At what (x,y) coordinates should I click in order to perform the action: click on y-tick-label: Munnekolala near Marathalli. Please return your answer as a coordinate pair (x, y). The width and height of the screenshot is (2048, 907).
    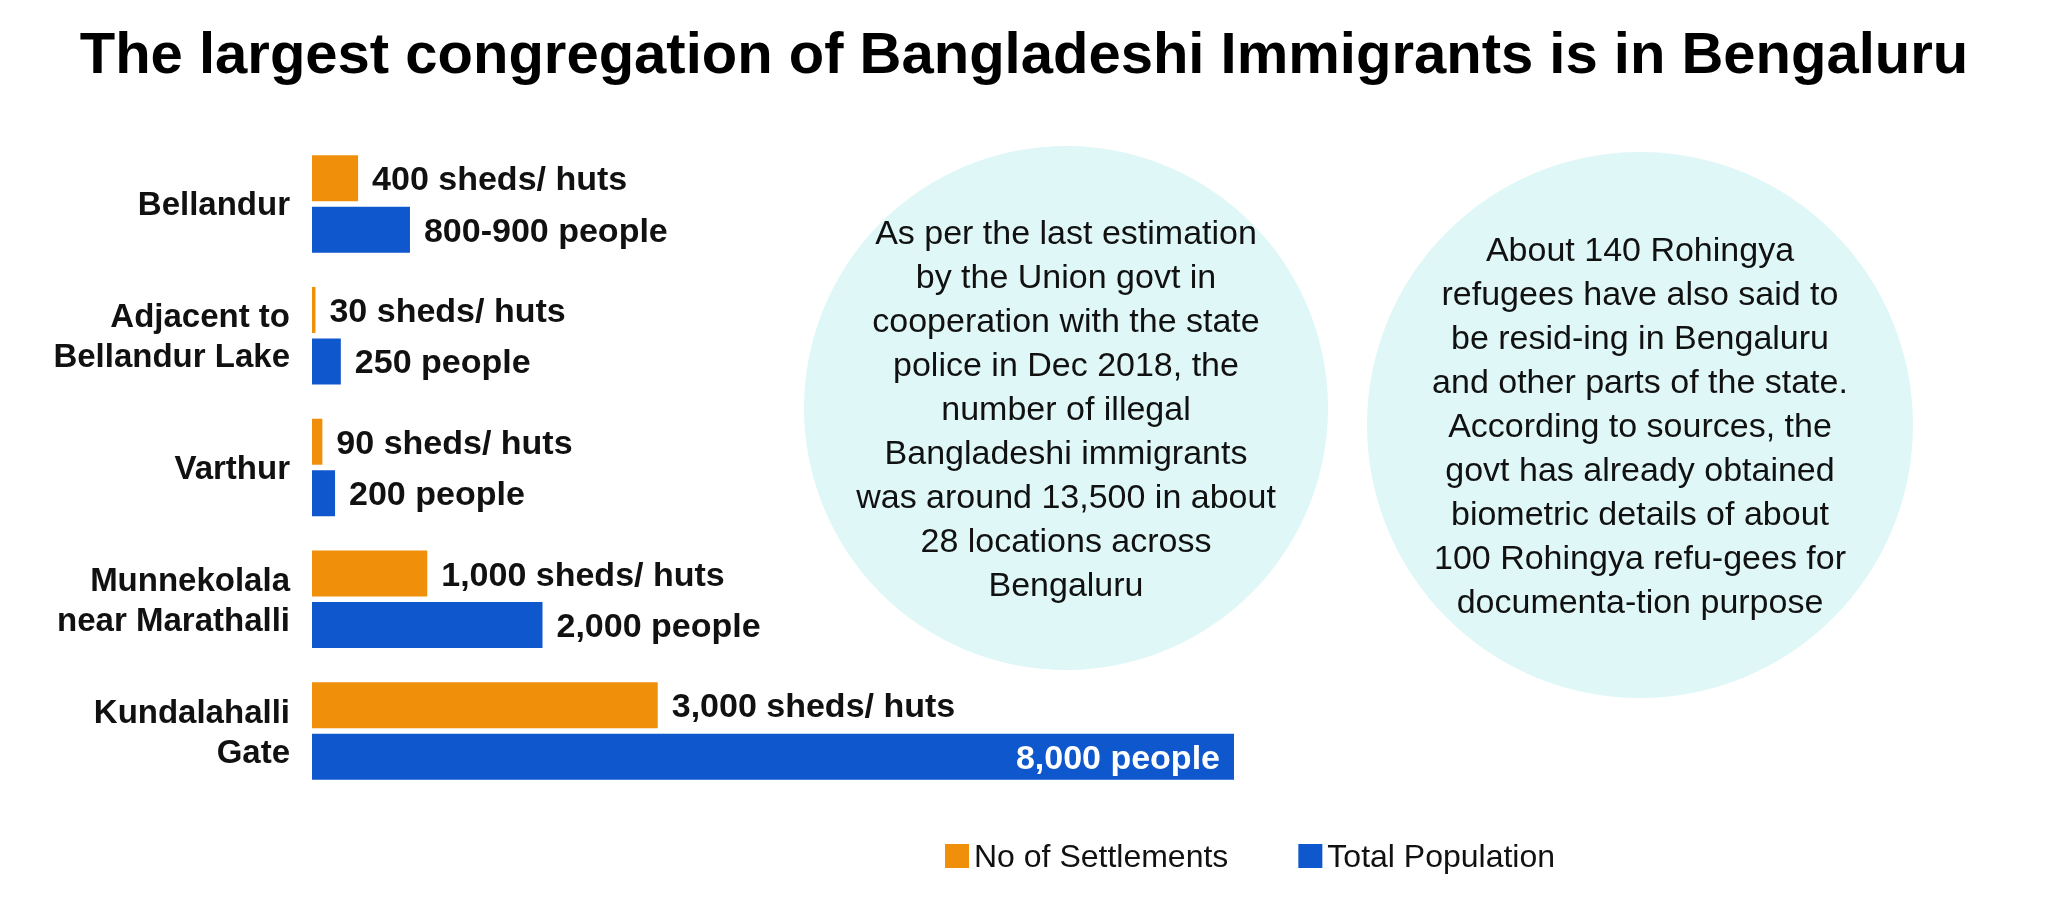
    Looking at the image, I should click on (174, 599).